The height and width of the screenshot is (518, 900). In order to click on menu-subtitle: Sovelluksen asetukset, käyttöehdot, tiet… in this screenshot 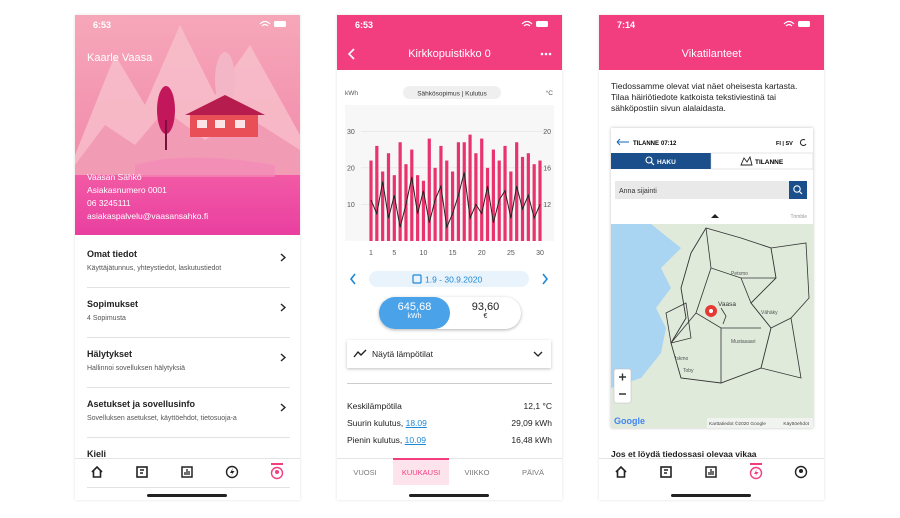, I will do `click(162, 418)`.